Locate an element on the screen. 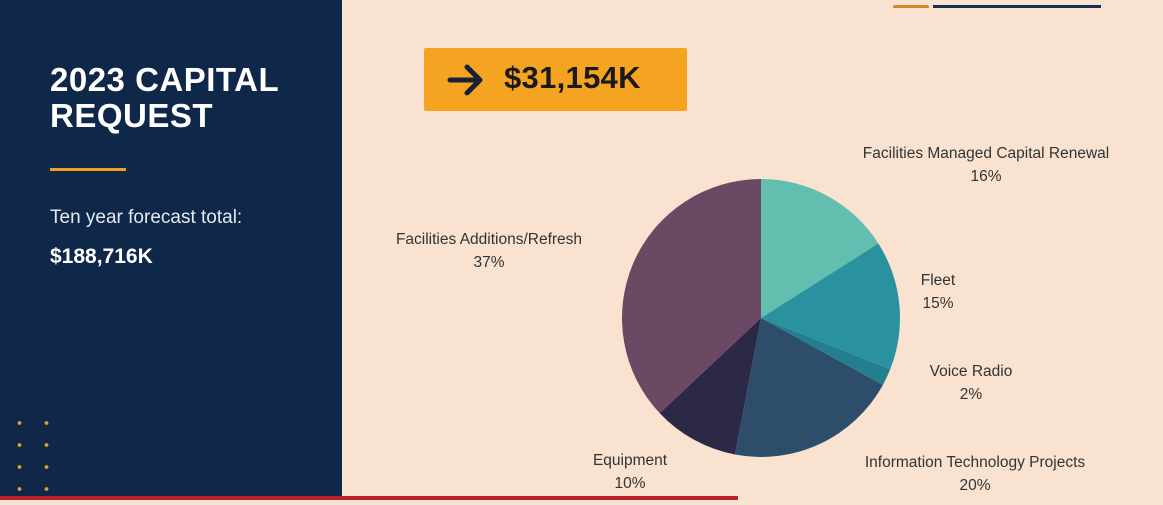 This screenshot has width=1163, height=505. slice-percent: 10% is located at coordinates (630, 483).